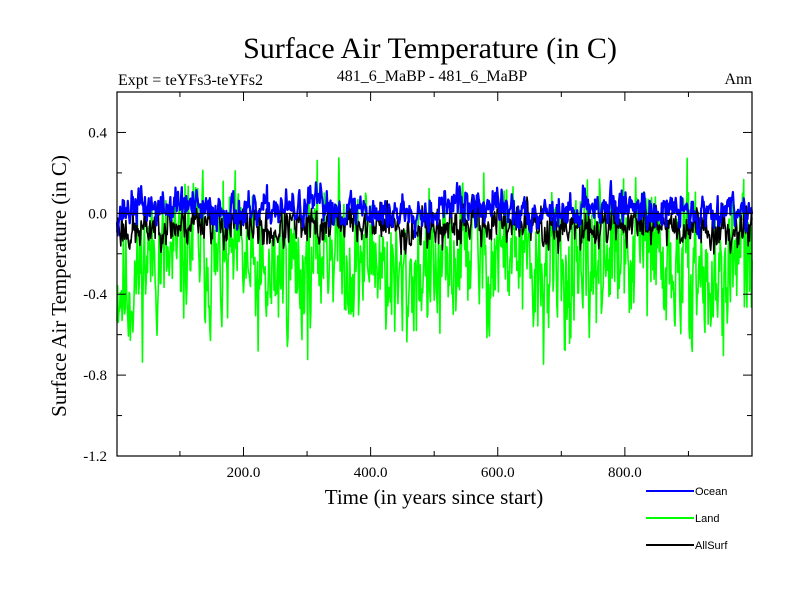 The width and height of the screenshot is (800, 600). Describe the element at coordinates (95, 295) in the screenshot. I see `y-tick-label: -0.4` at that location.